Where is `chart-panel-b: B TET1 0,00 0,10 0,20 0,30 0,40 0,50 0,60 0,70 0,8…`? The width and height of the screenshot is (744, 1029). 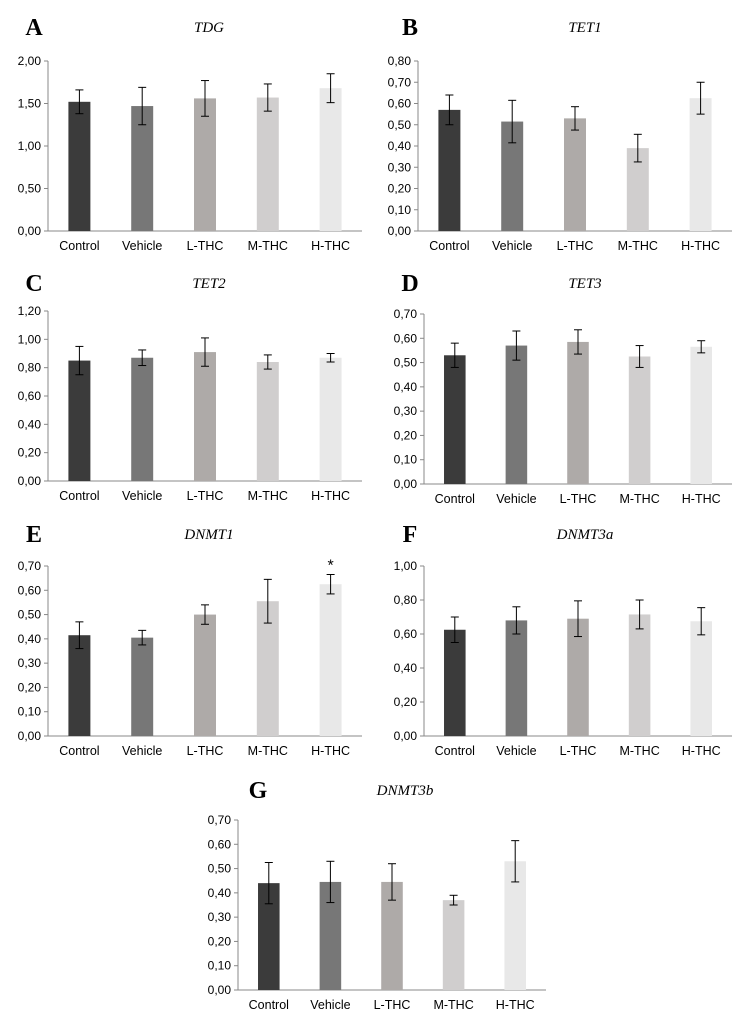 chart-panel-b: B TET1 0,00 0,10 0,20 0,30 0,40 0,50 0,60 0,70 0,8… is located at coordinates (560, 134).